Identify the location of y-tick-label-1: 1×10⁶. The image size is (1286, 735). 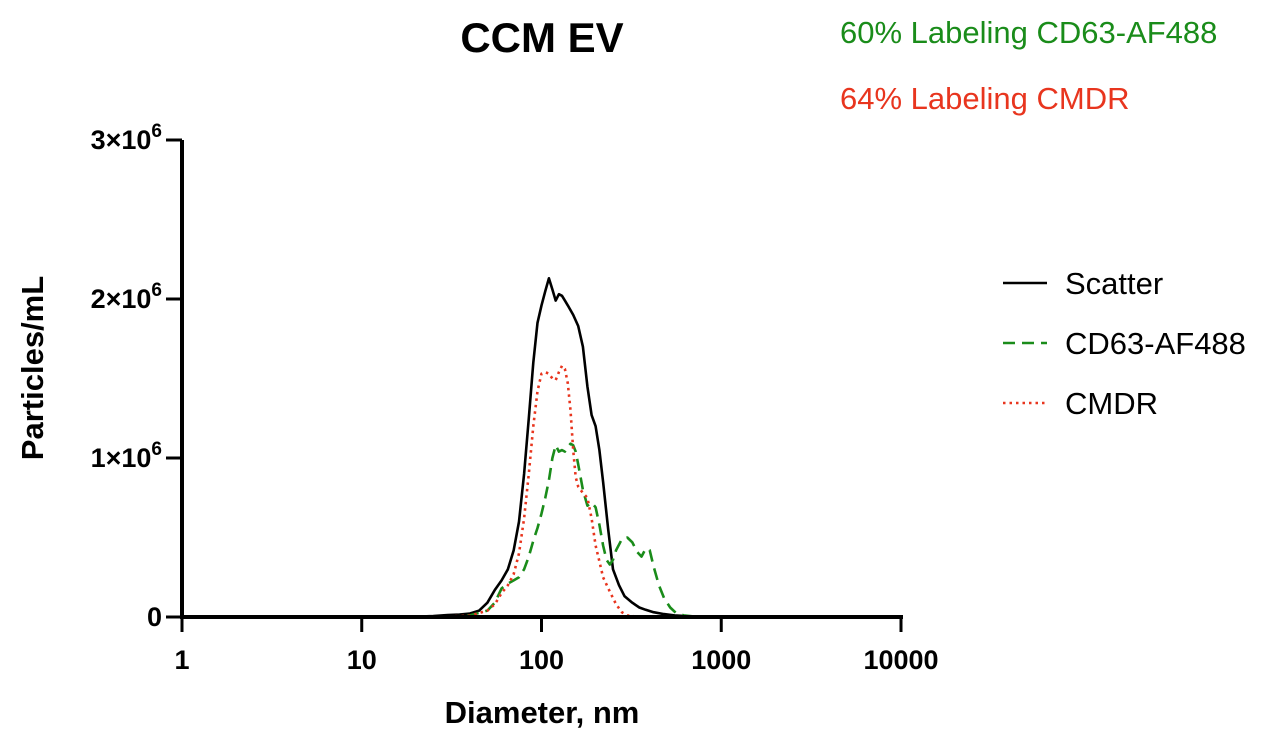
(126, 456).